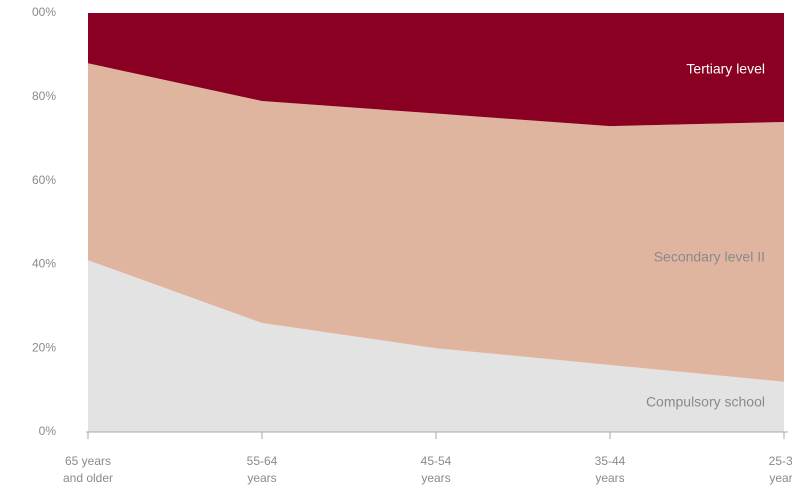  What do you see at coordinates (44, 180) in the screenshot?
I see `y-tick-label: 60%` at bounding box center [44, 180].